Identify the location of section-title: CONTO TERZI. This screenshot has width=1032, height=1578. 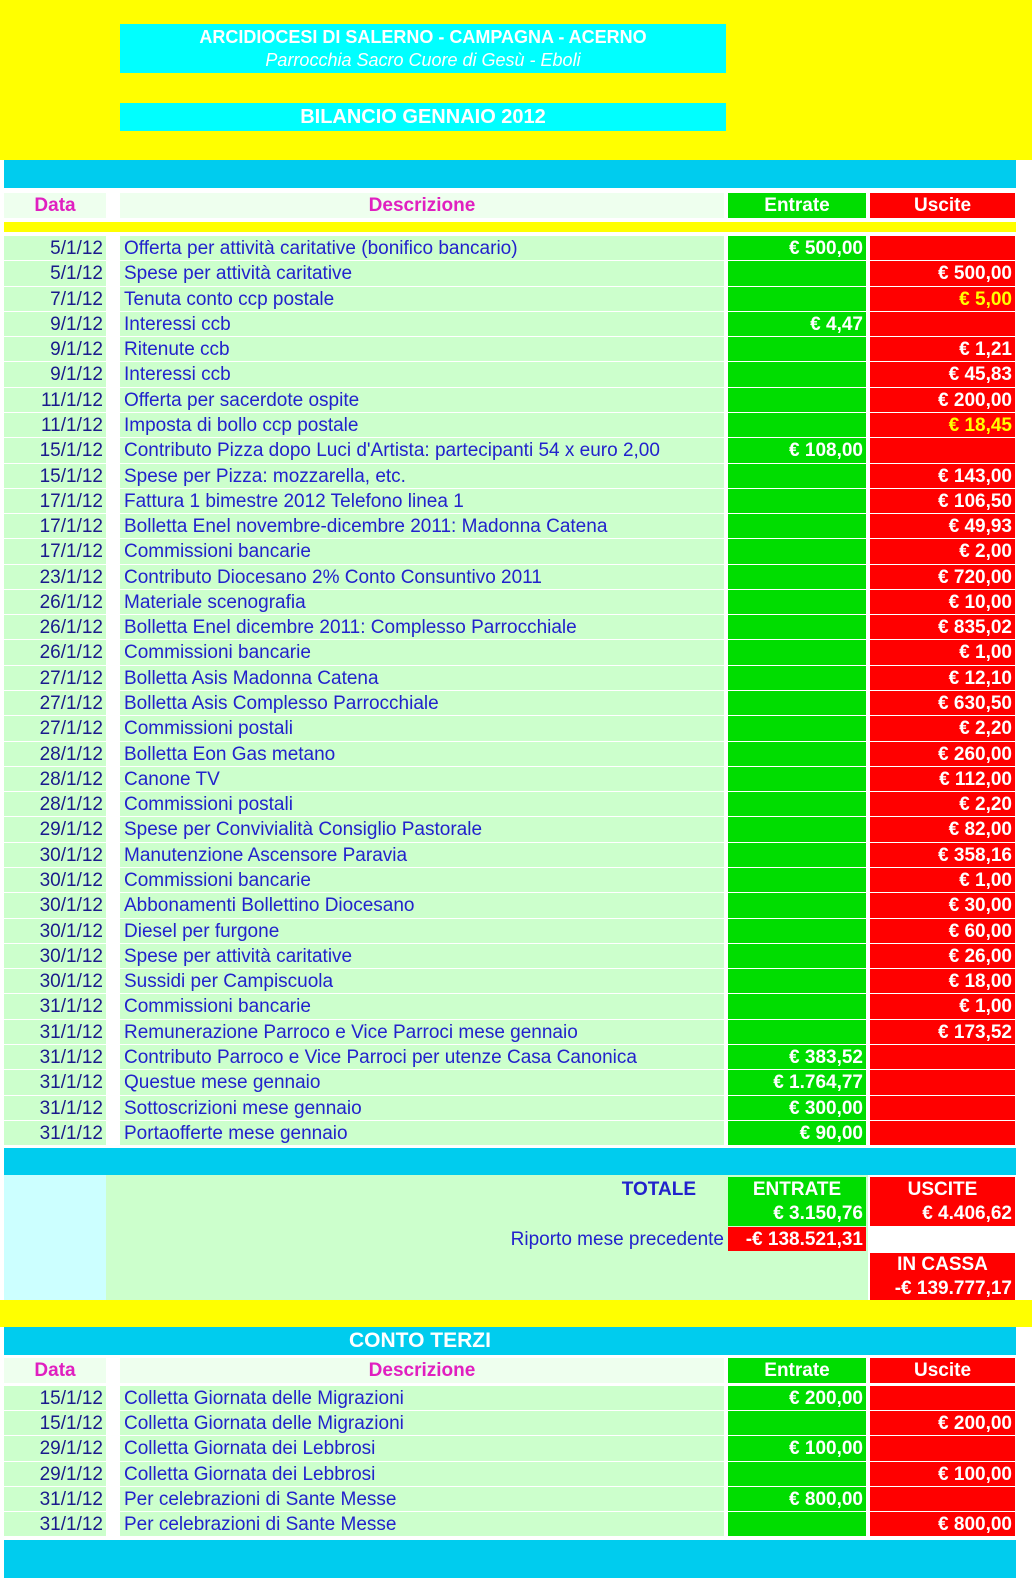
(510, 1341).